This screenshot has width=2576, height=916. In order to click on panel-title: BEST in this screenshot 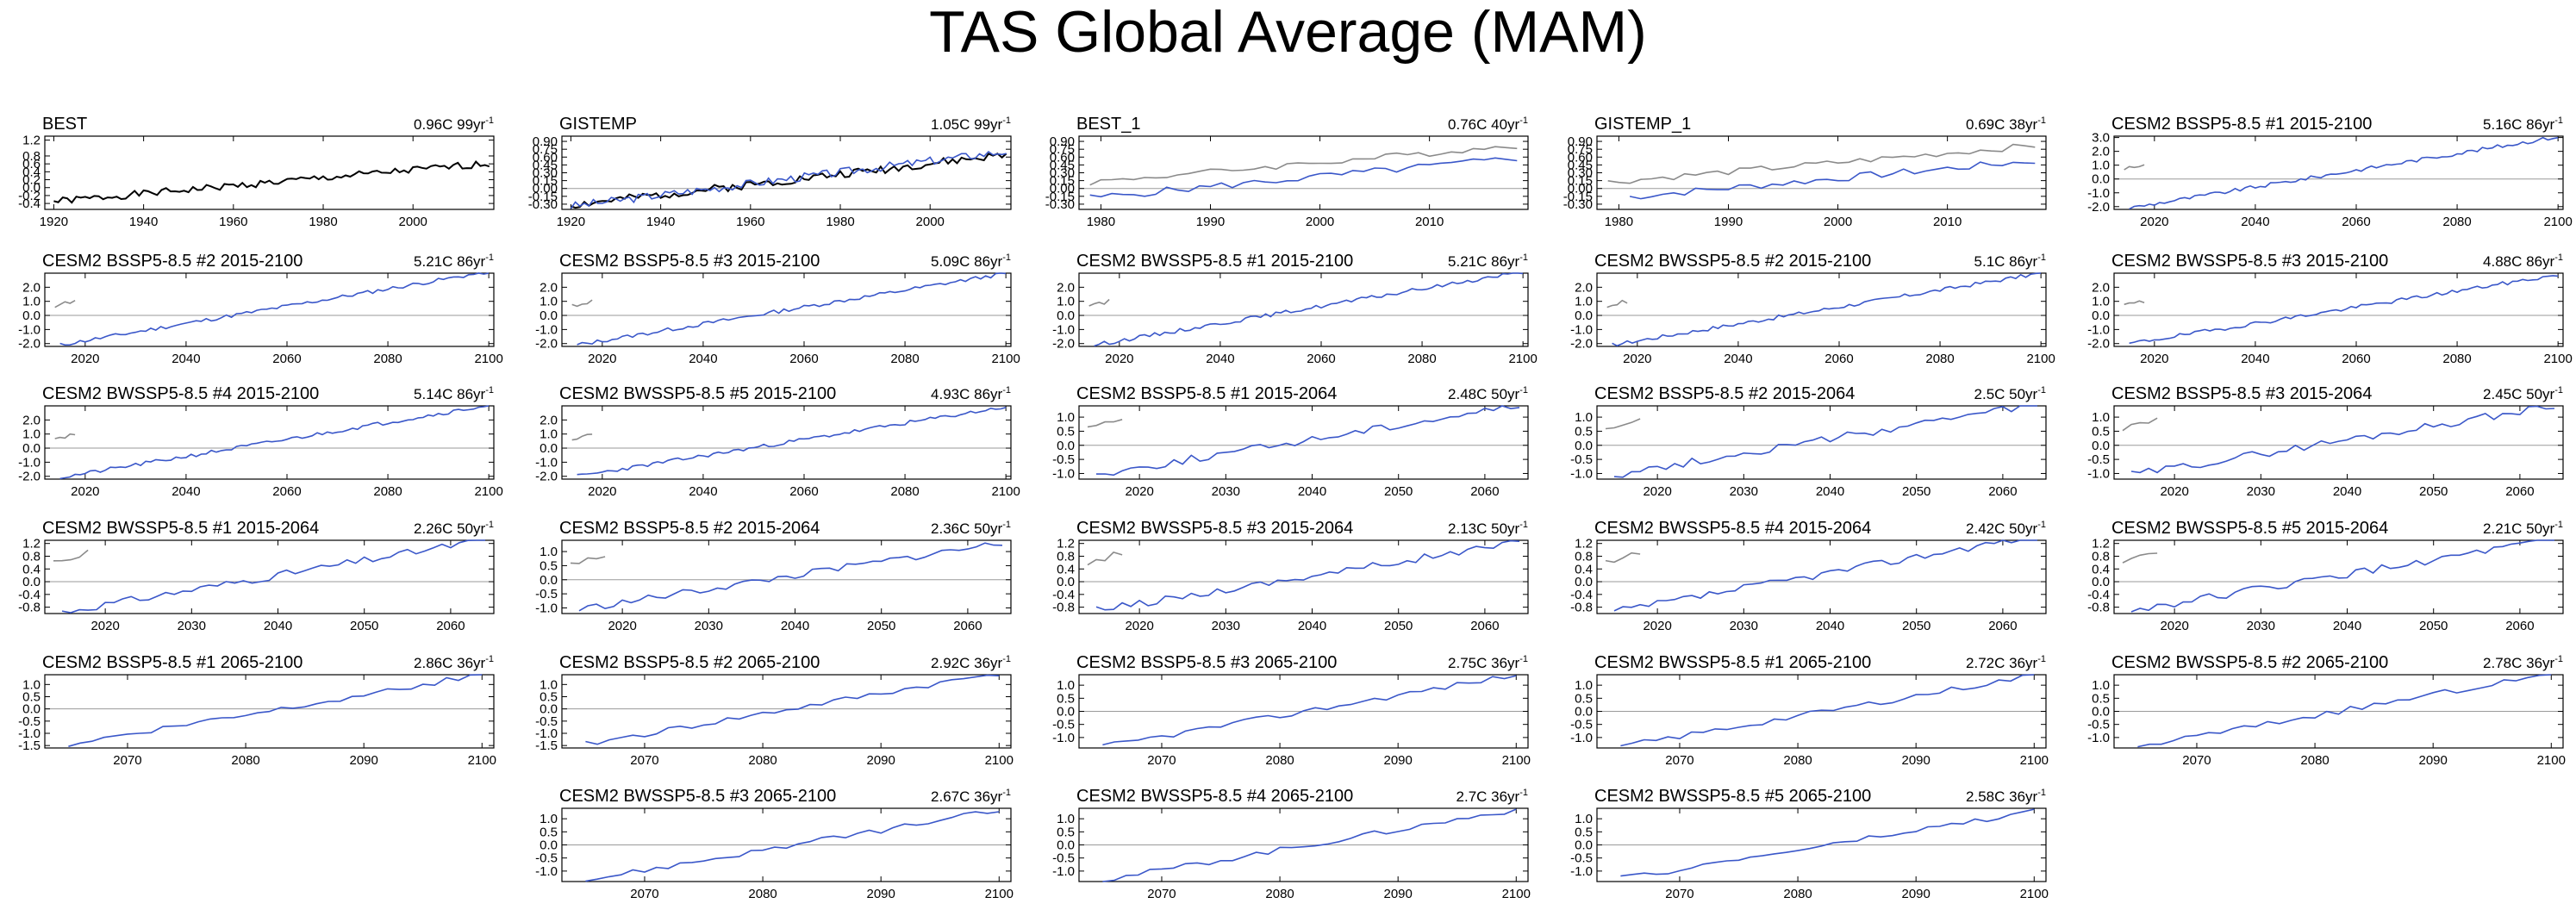, I will do `click(64, 124)`.